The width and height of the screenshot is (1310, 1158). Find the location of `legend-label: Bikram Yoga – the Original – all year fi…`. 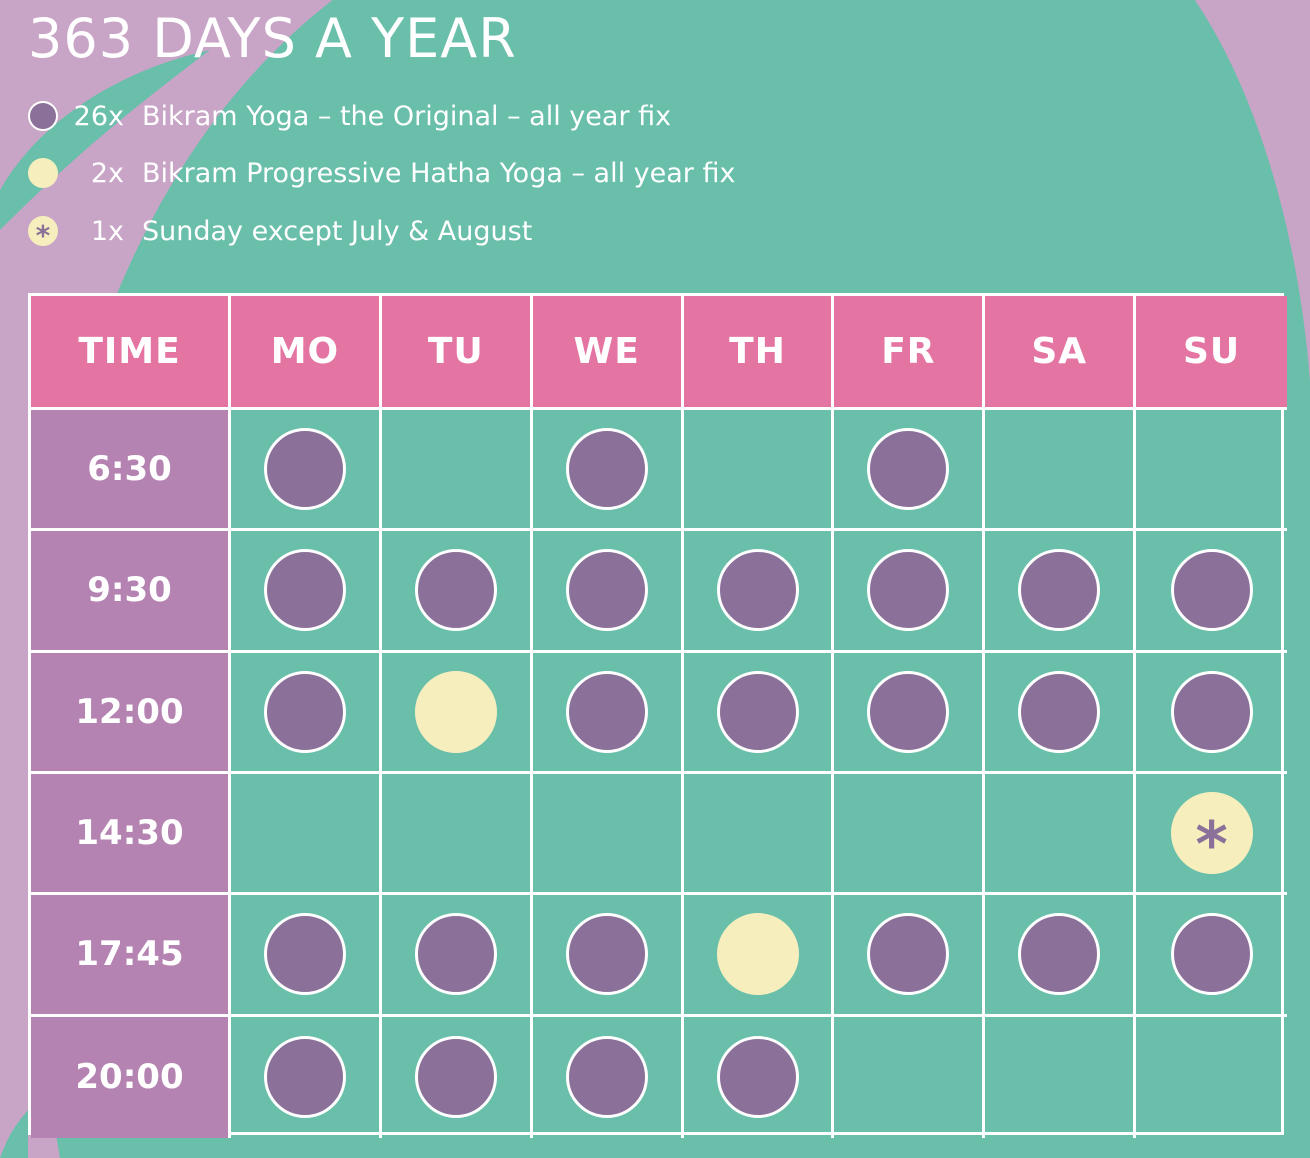

legend-label: Bikram Yoga – the Original – all year fi… is located at coordinates (407, 116).